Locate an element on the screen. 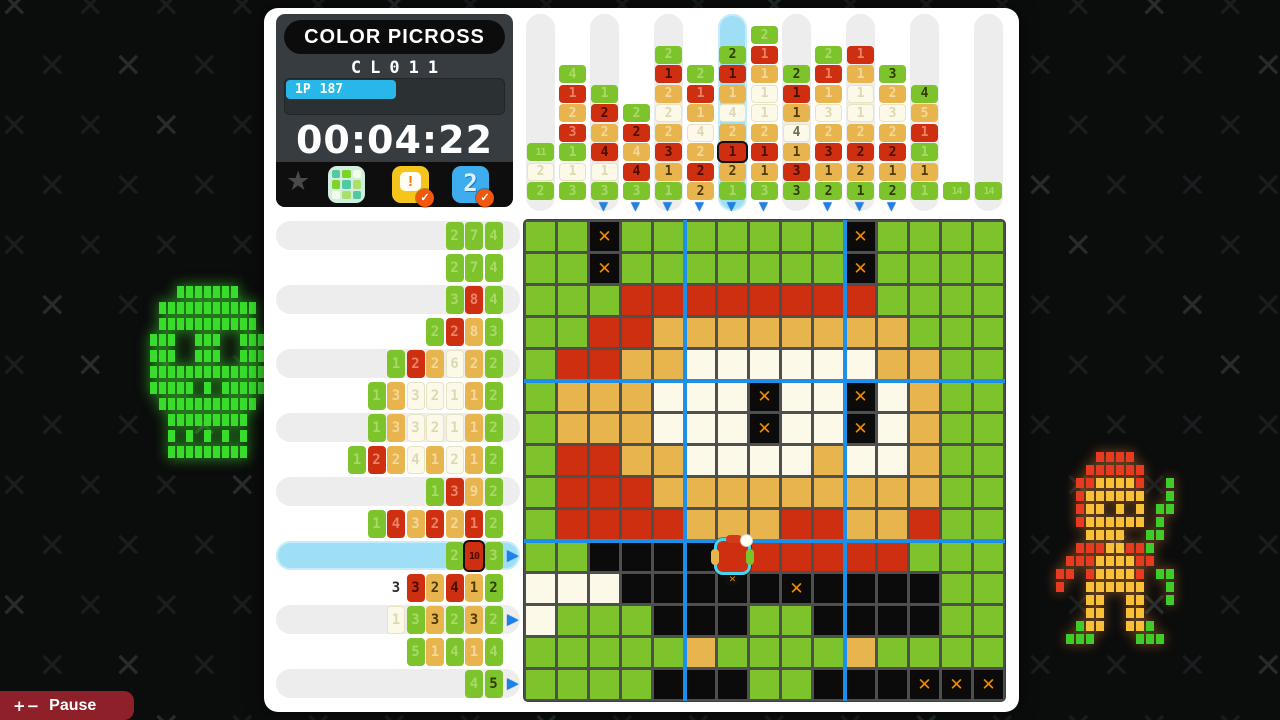 Image resolution: width=1280 pixels, height=720 pixels. cursor: ✕ is located at coordinates (732, 560).